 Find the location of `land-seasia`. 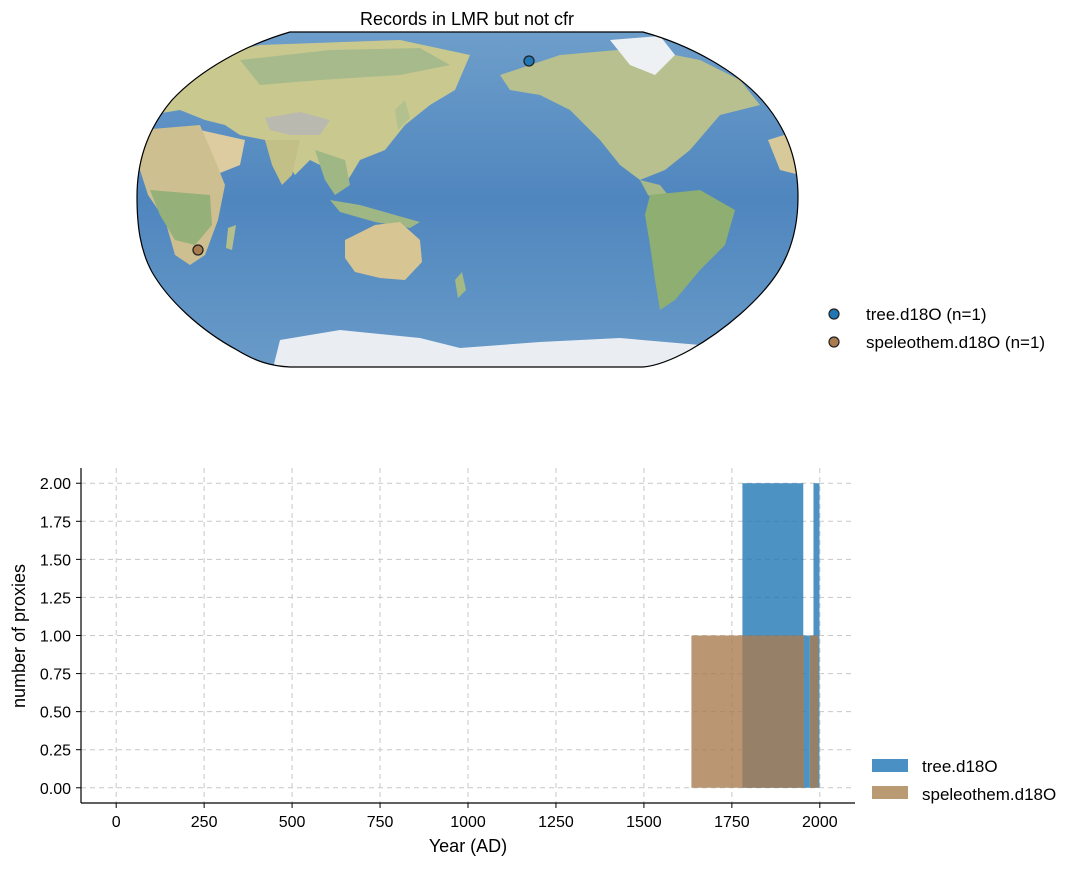

land-seasia is located at coordinates (332, 172).